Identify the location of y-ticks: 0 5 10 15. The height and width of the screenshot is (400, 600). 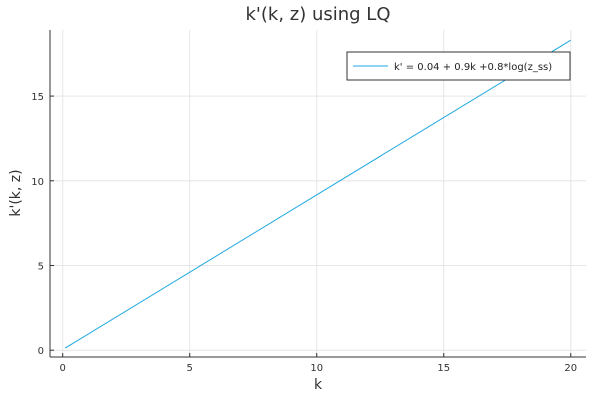
(42, 224).